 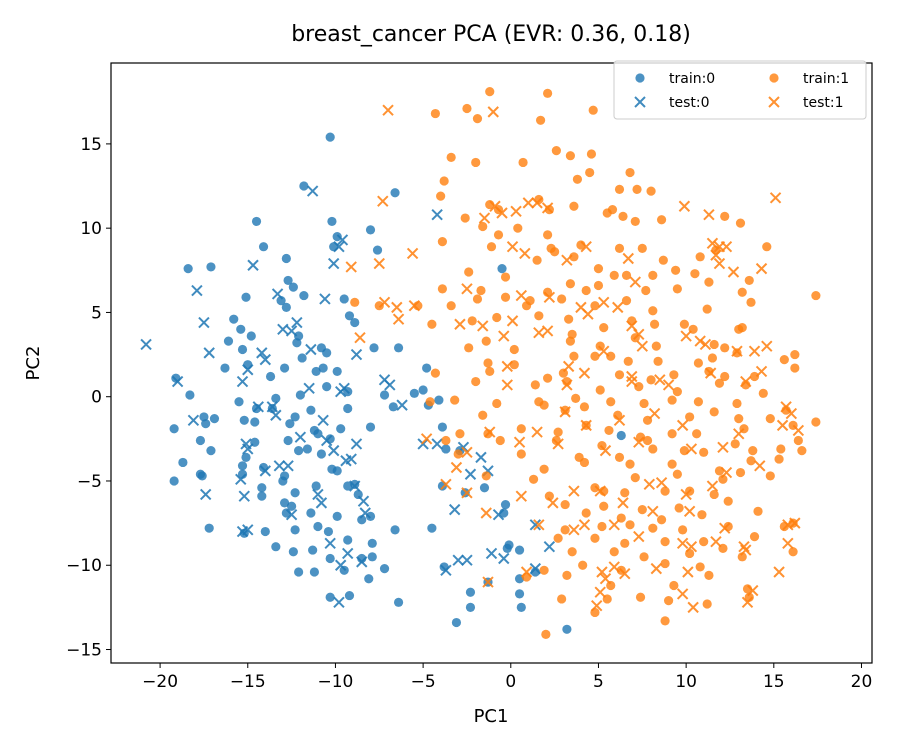 What do you see at coordinates (88, 398) in the screenshot?
I see `y-axis: −15 −10 −5 0 5 10 15` at bounding box center [88, 398].